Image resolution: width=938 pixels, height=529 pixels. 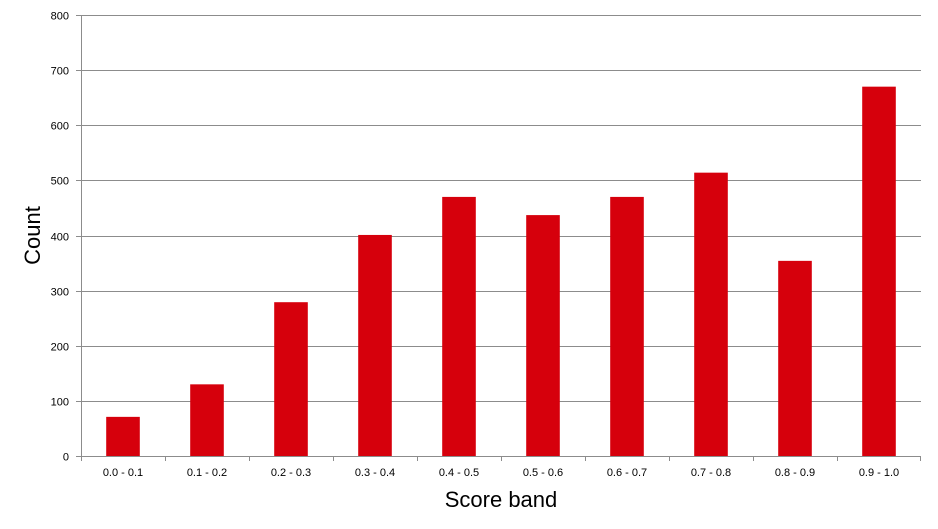 I want to click on y-tick-label: 200, so click(x=60, y=348).